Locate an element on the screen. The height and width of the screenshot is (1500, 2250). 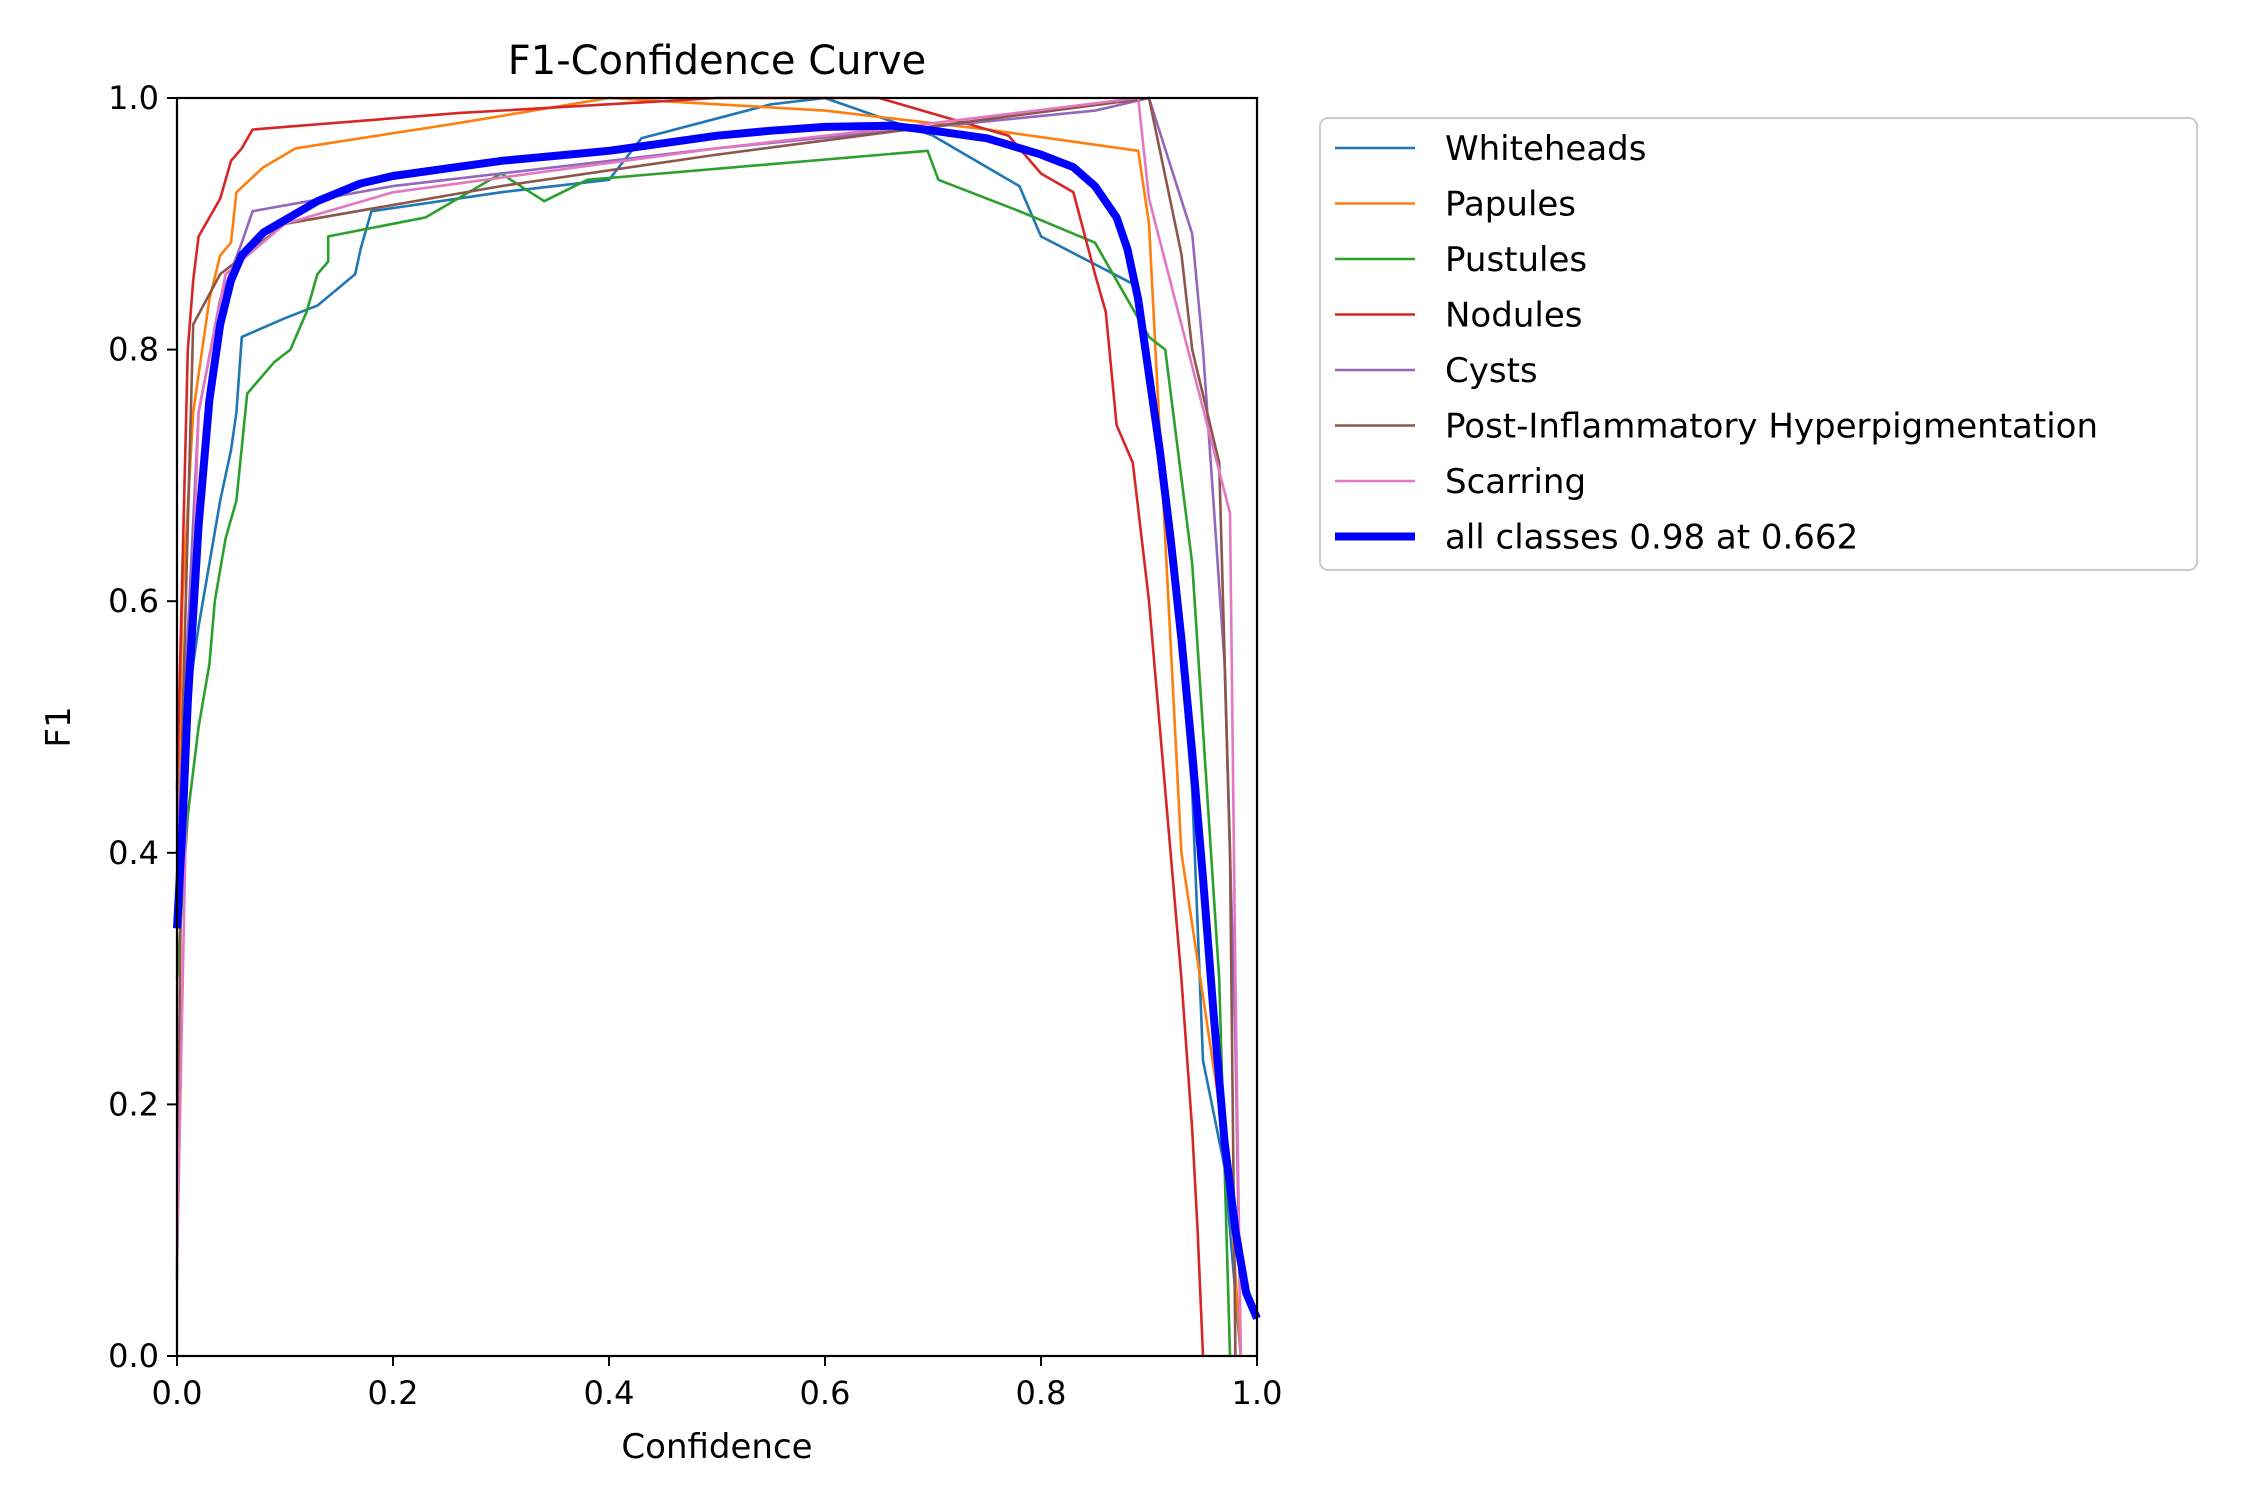
x-tick-label: 1.0 is located at coordinates (1257, 1393).